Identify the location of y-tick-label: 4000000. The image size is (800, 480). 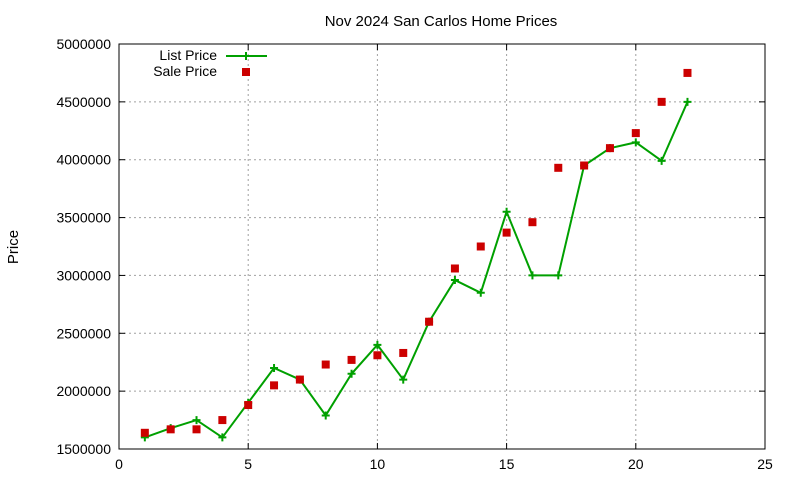
(83, 160).